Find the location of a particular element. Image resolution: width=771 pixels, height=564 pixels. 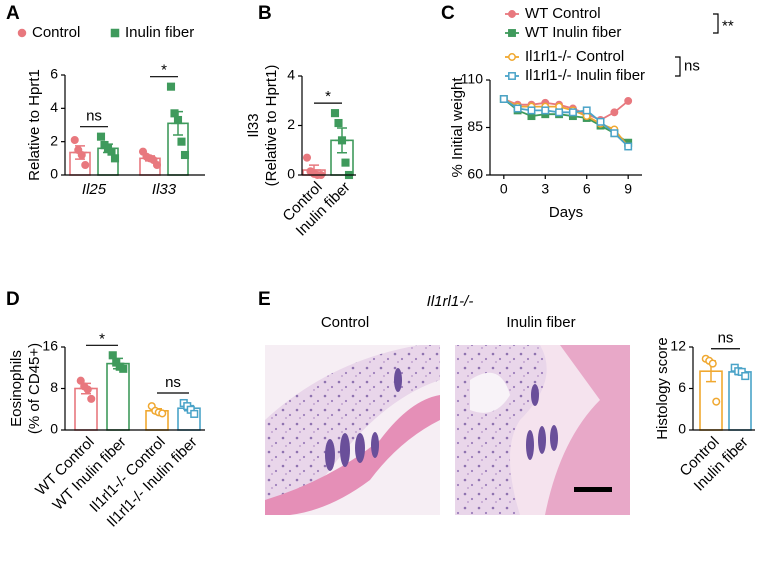

y-axis-label: (% of CD45+) is located at coordinates (34, 388).